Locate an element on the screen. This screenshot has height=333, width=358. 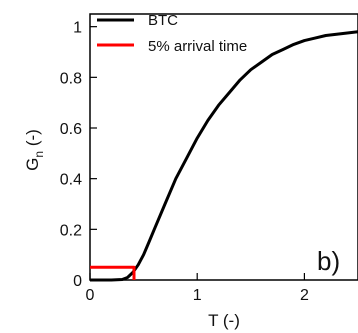
y-axis: 0 0.2 0.4 0.6 0.8 1 is located at coordinates (78, 155).